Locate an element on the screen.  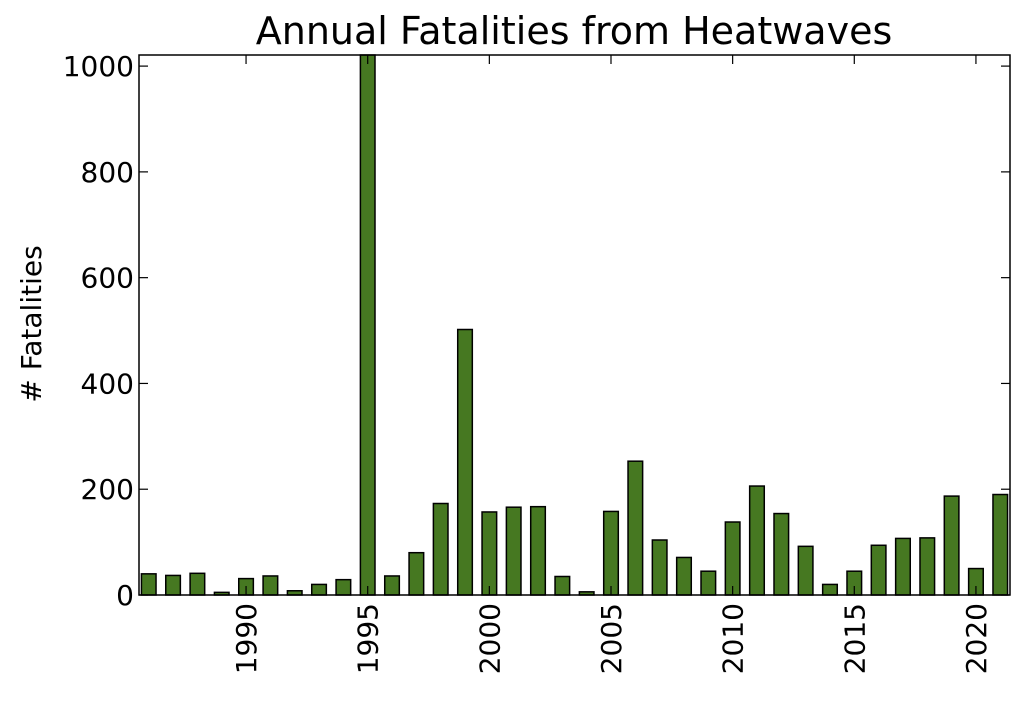
bar-1998 is located at coordinates (440, 549).